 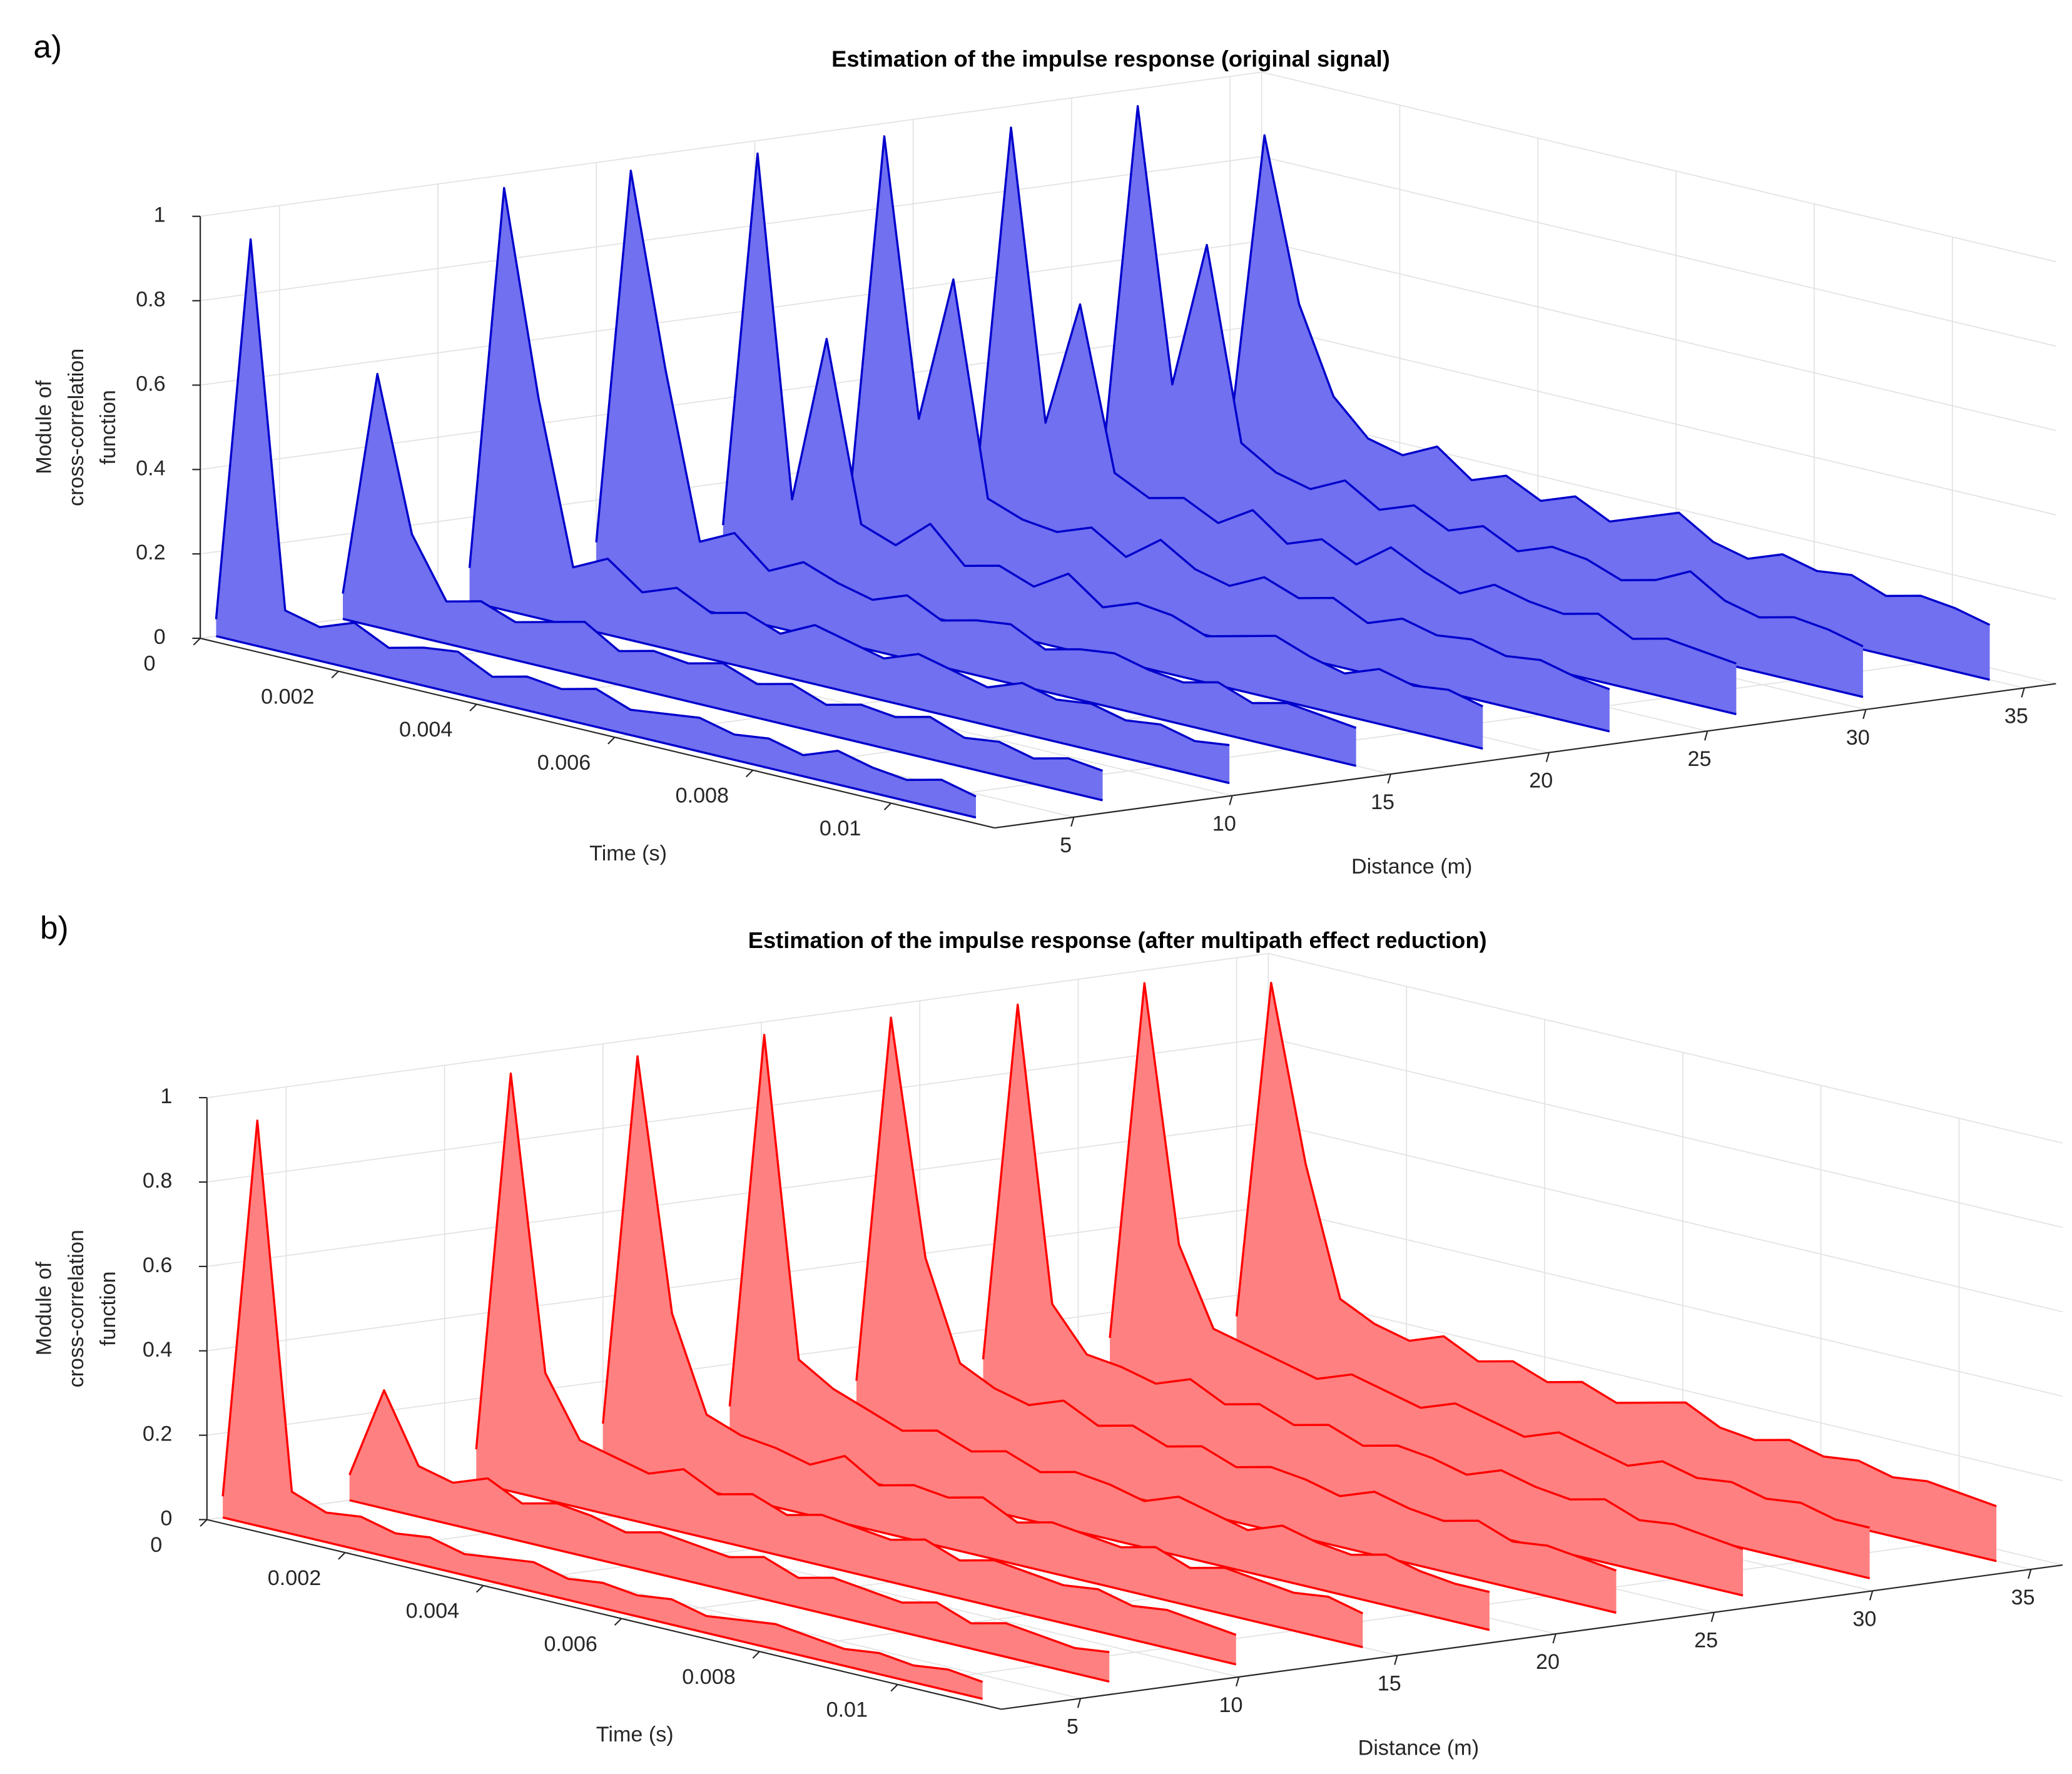 What do you see at coordinates (166, 1518) in the screenshot?
I see `z-tick-label: 0` at bounding box center [166, 1518].